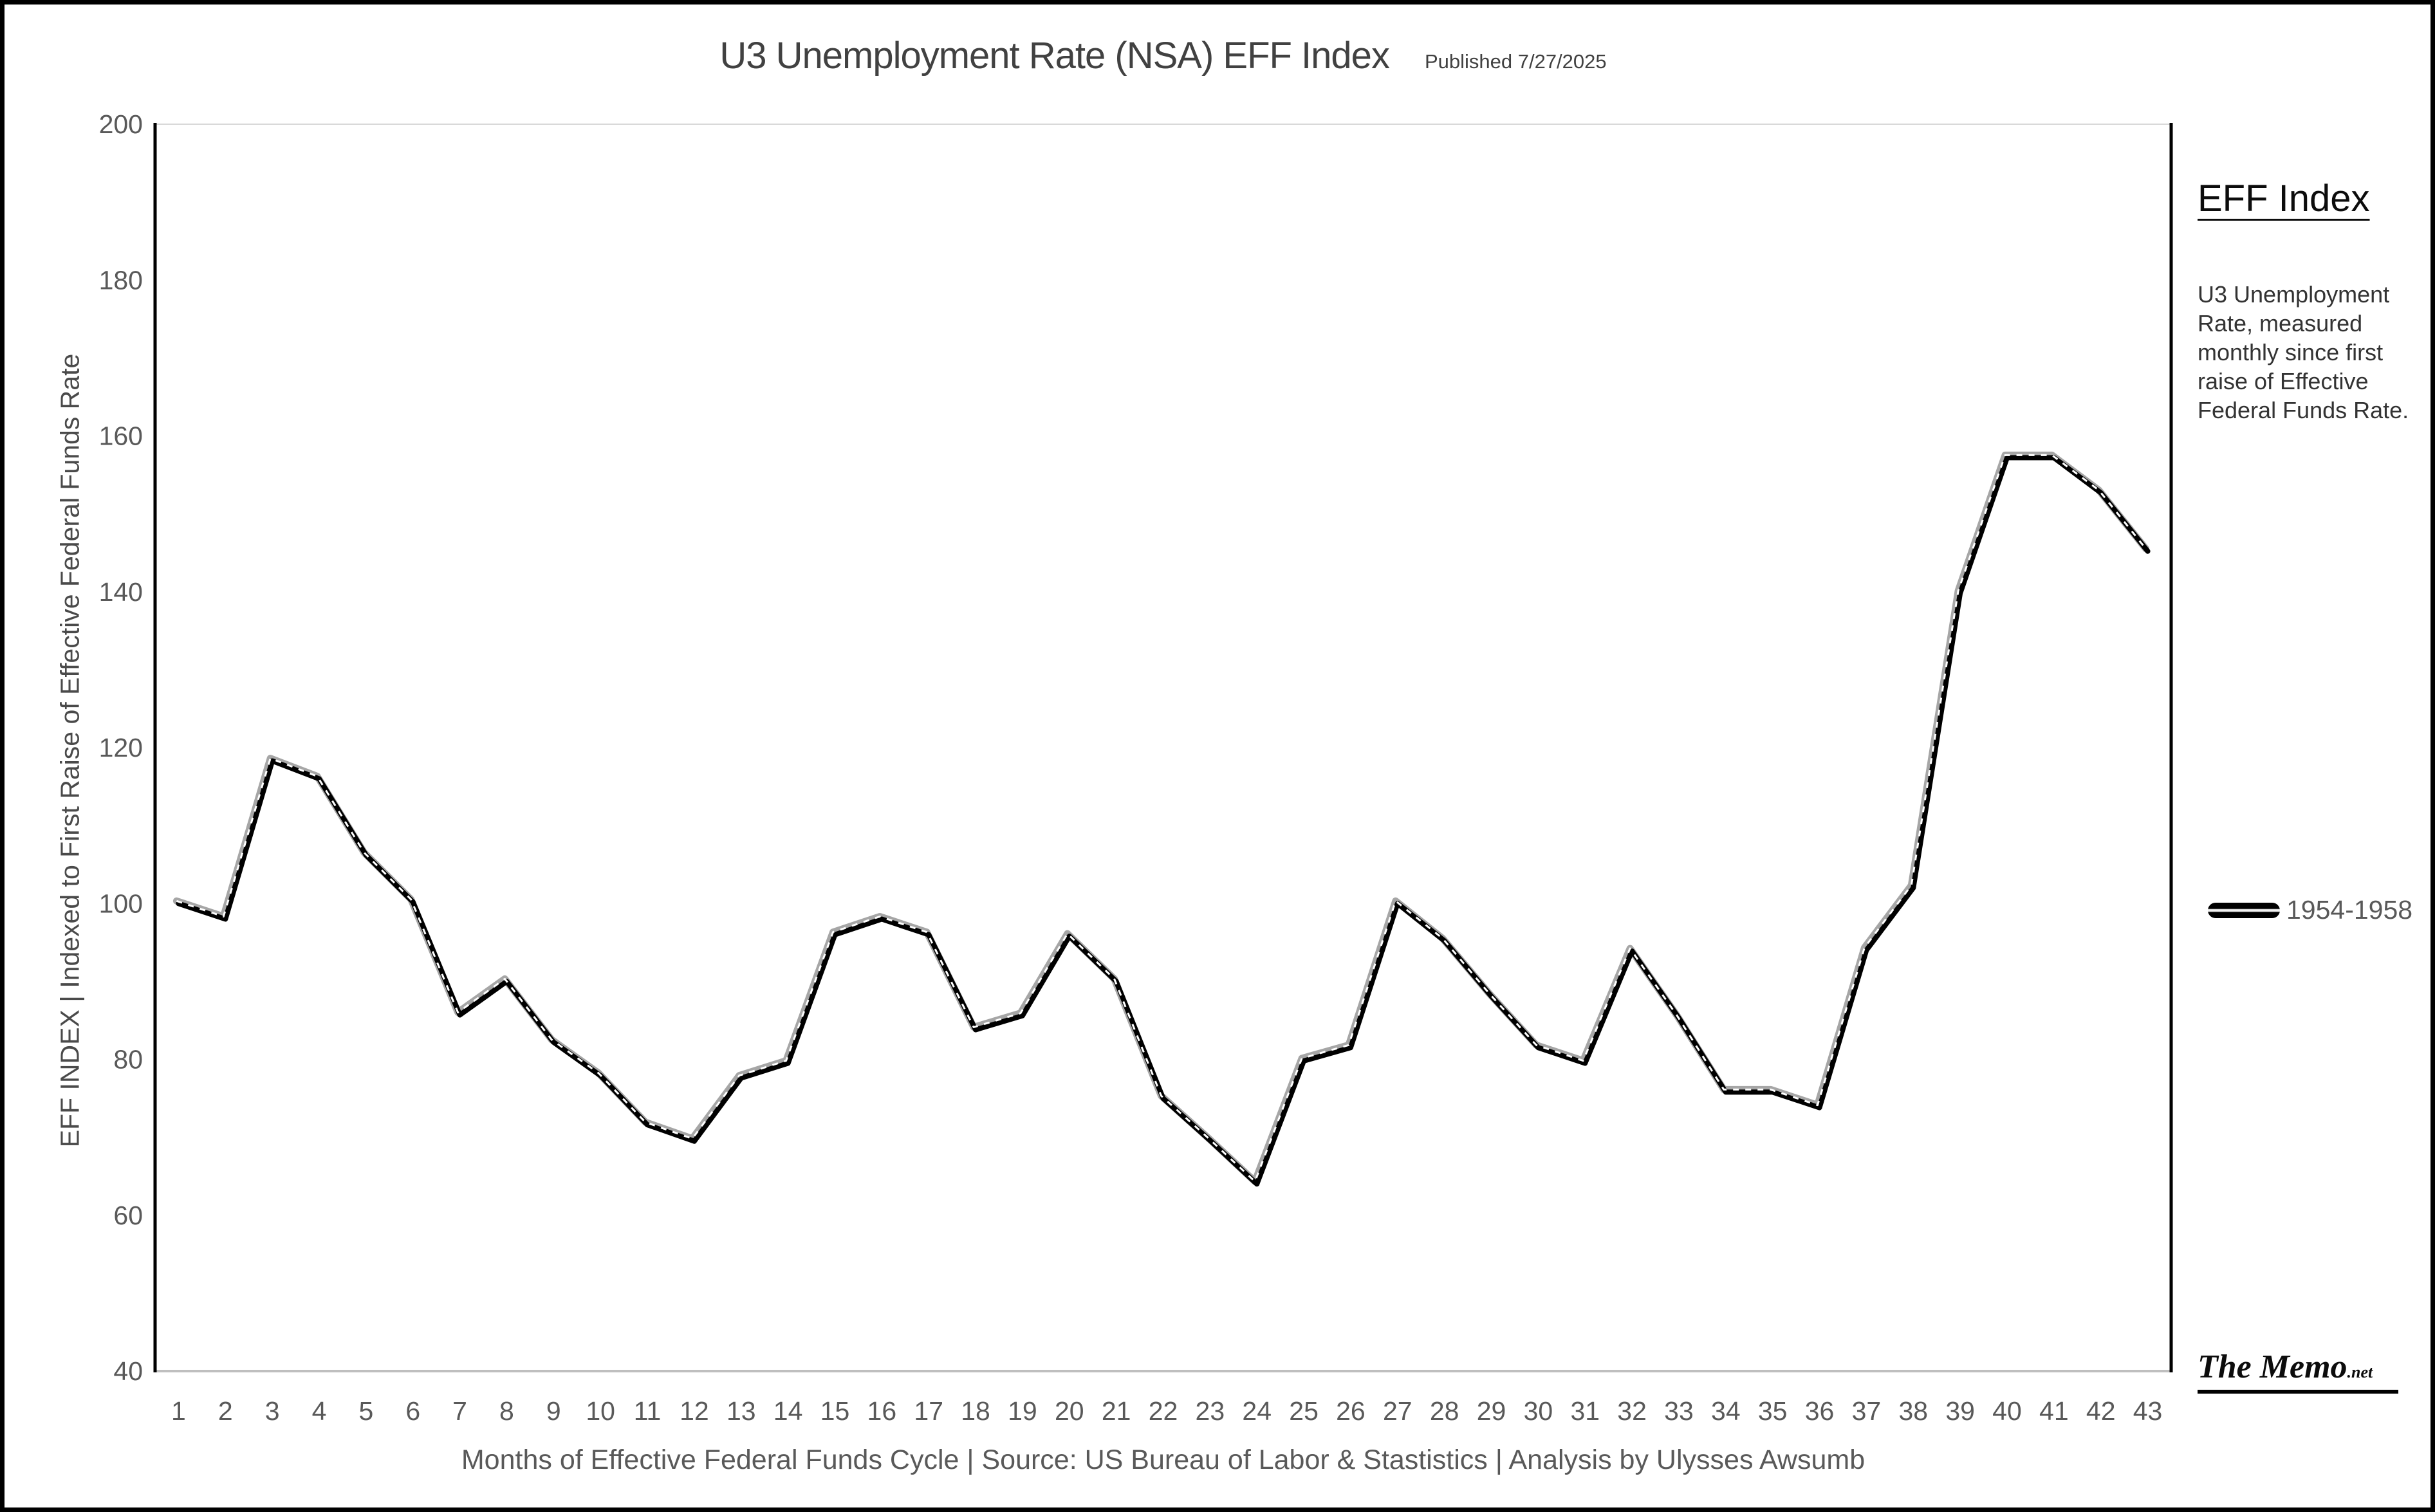  Describe the element at coordinates (835, 1411) in the screenshot. I see `x-tick-label: 15` at that location.